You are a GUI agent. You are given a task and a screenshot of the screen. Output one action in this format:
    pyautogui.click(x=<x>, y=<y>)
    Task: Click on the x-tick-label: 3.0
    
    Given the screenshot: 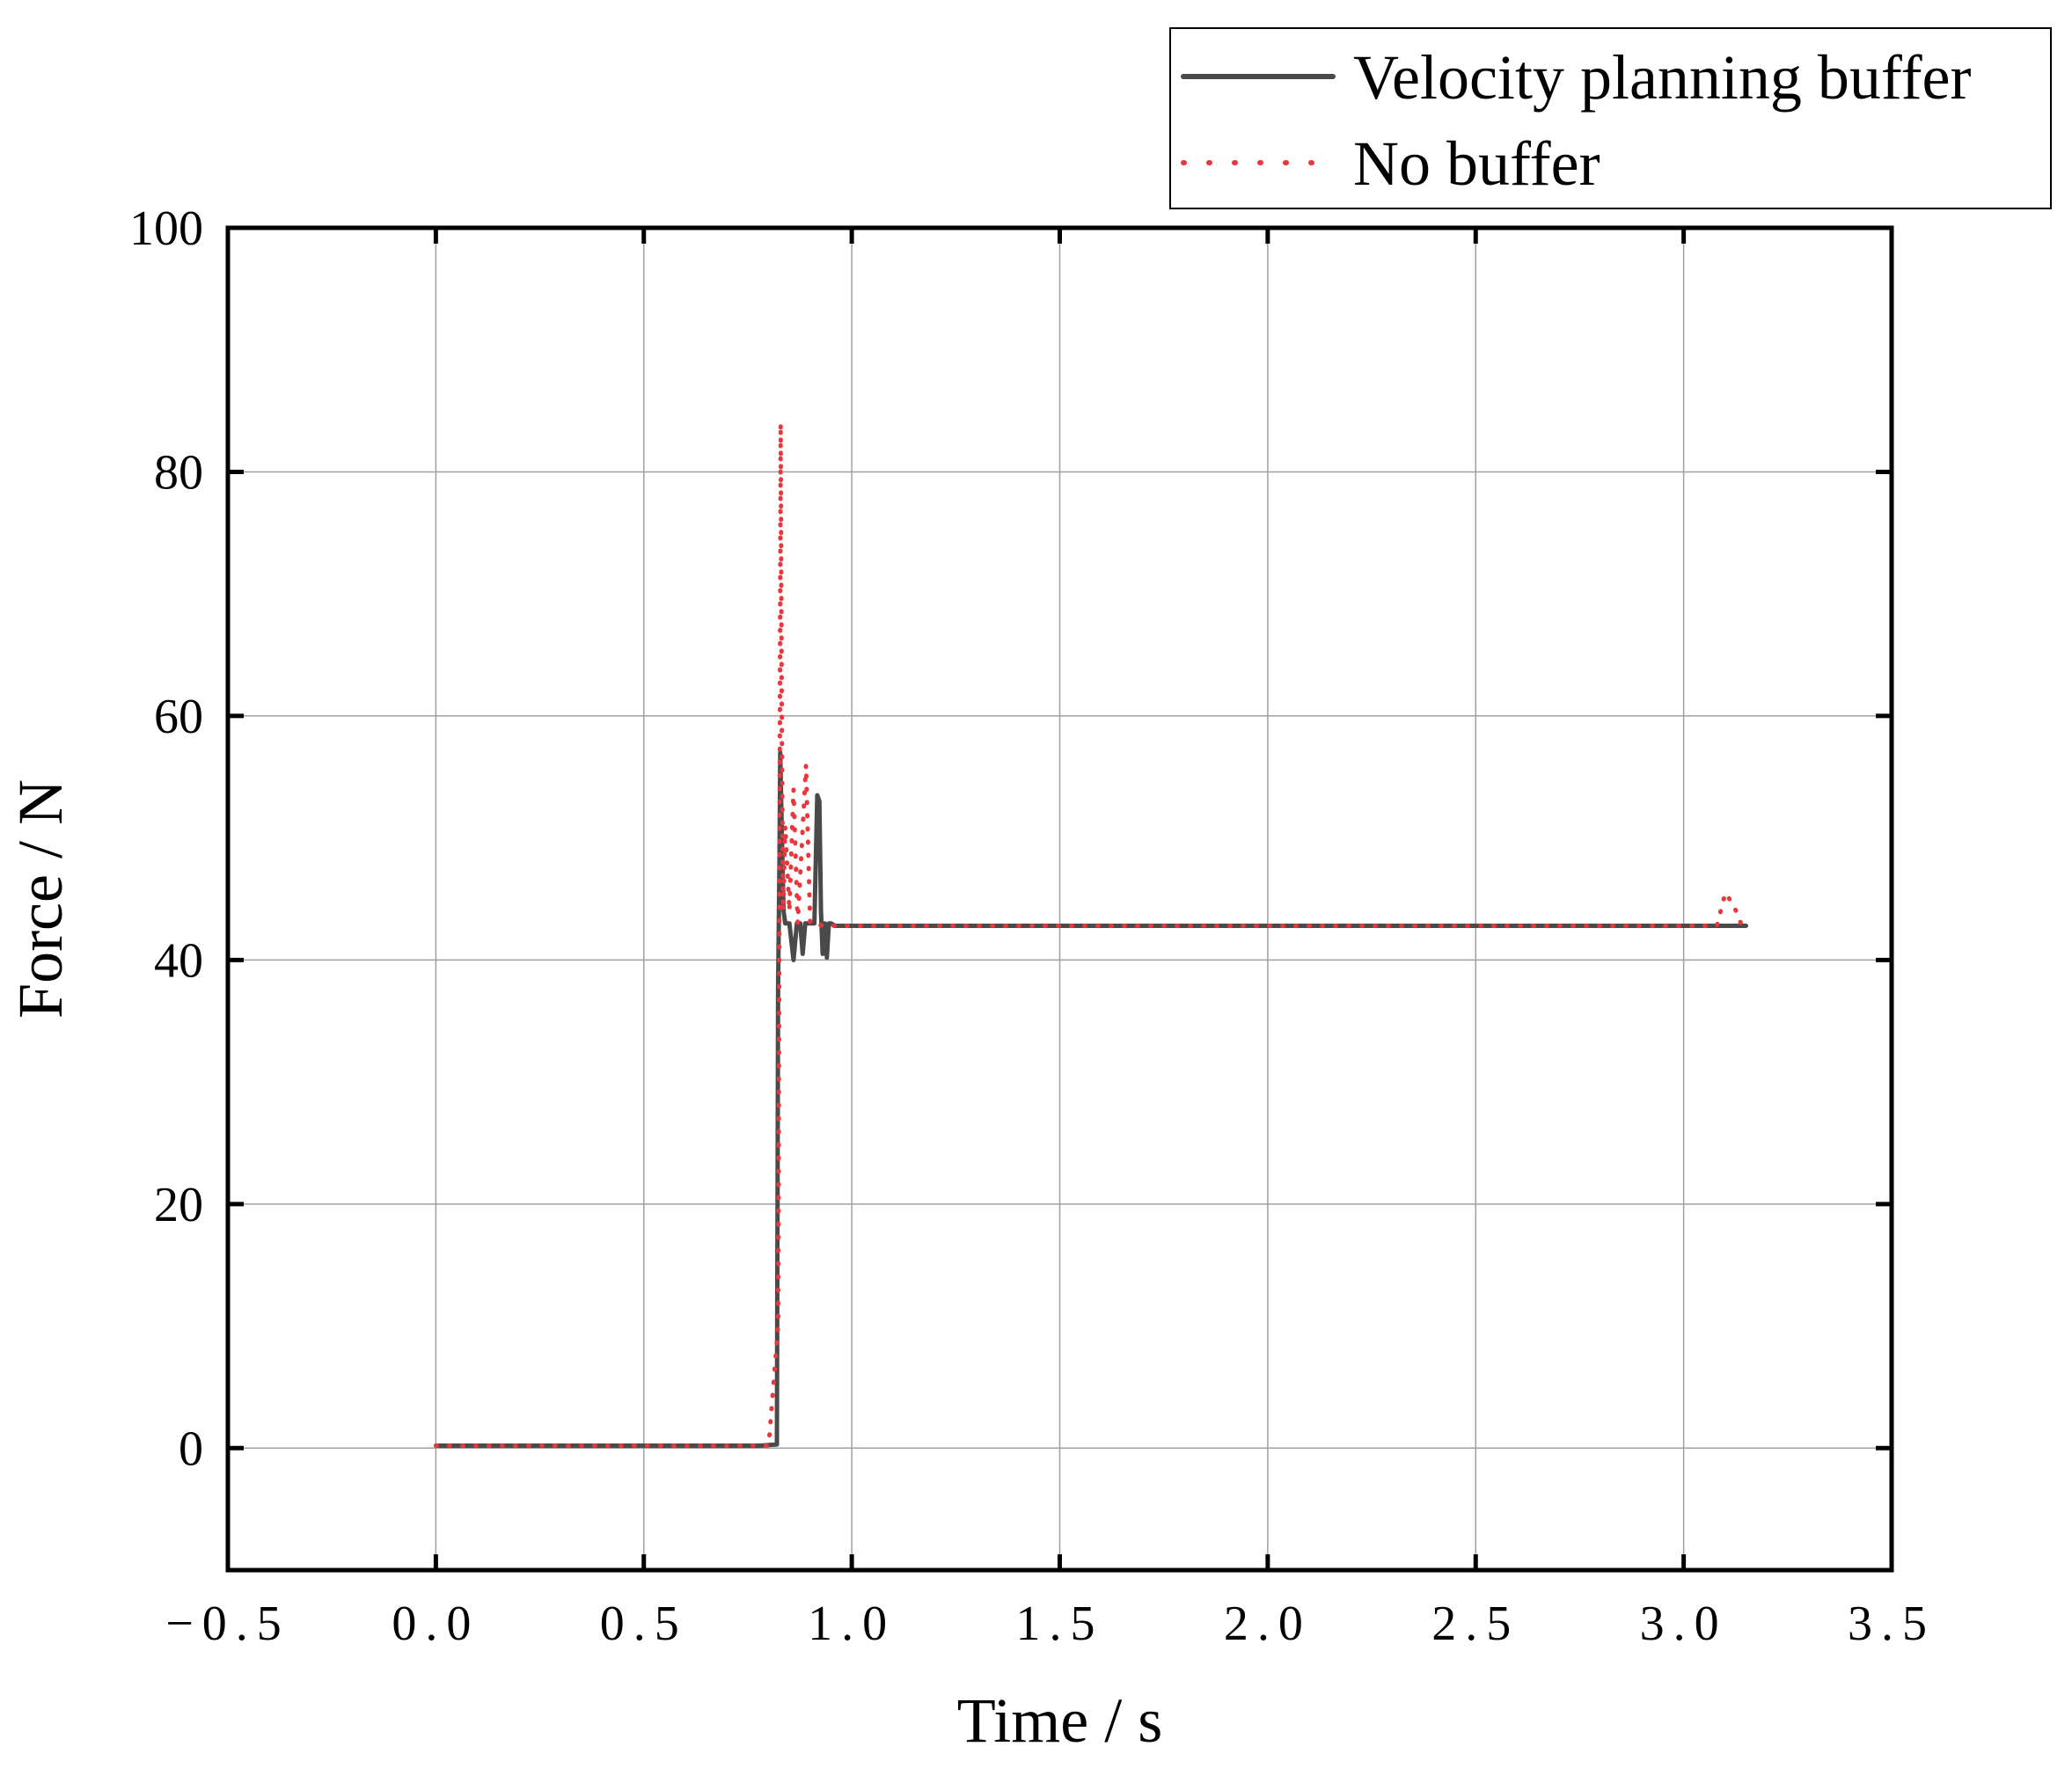 What is the action you would take?
    pyautogui.click(x=1684, y=1624)
    